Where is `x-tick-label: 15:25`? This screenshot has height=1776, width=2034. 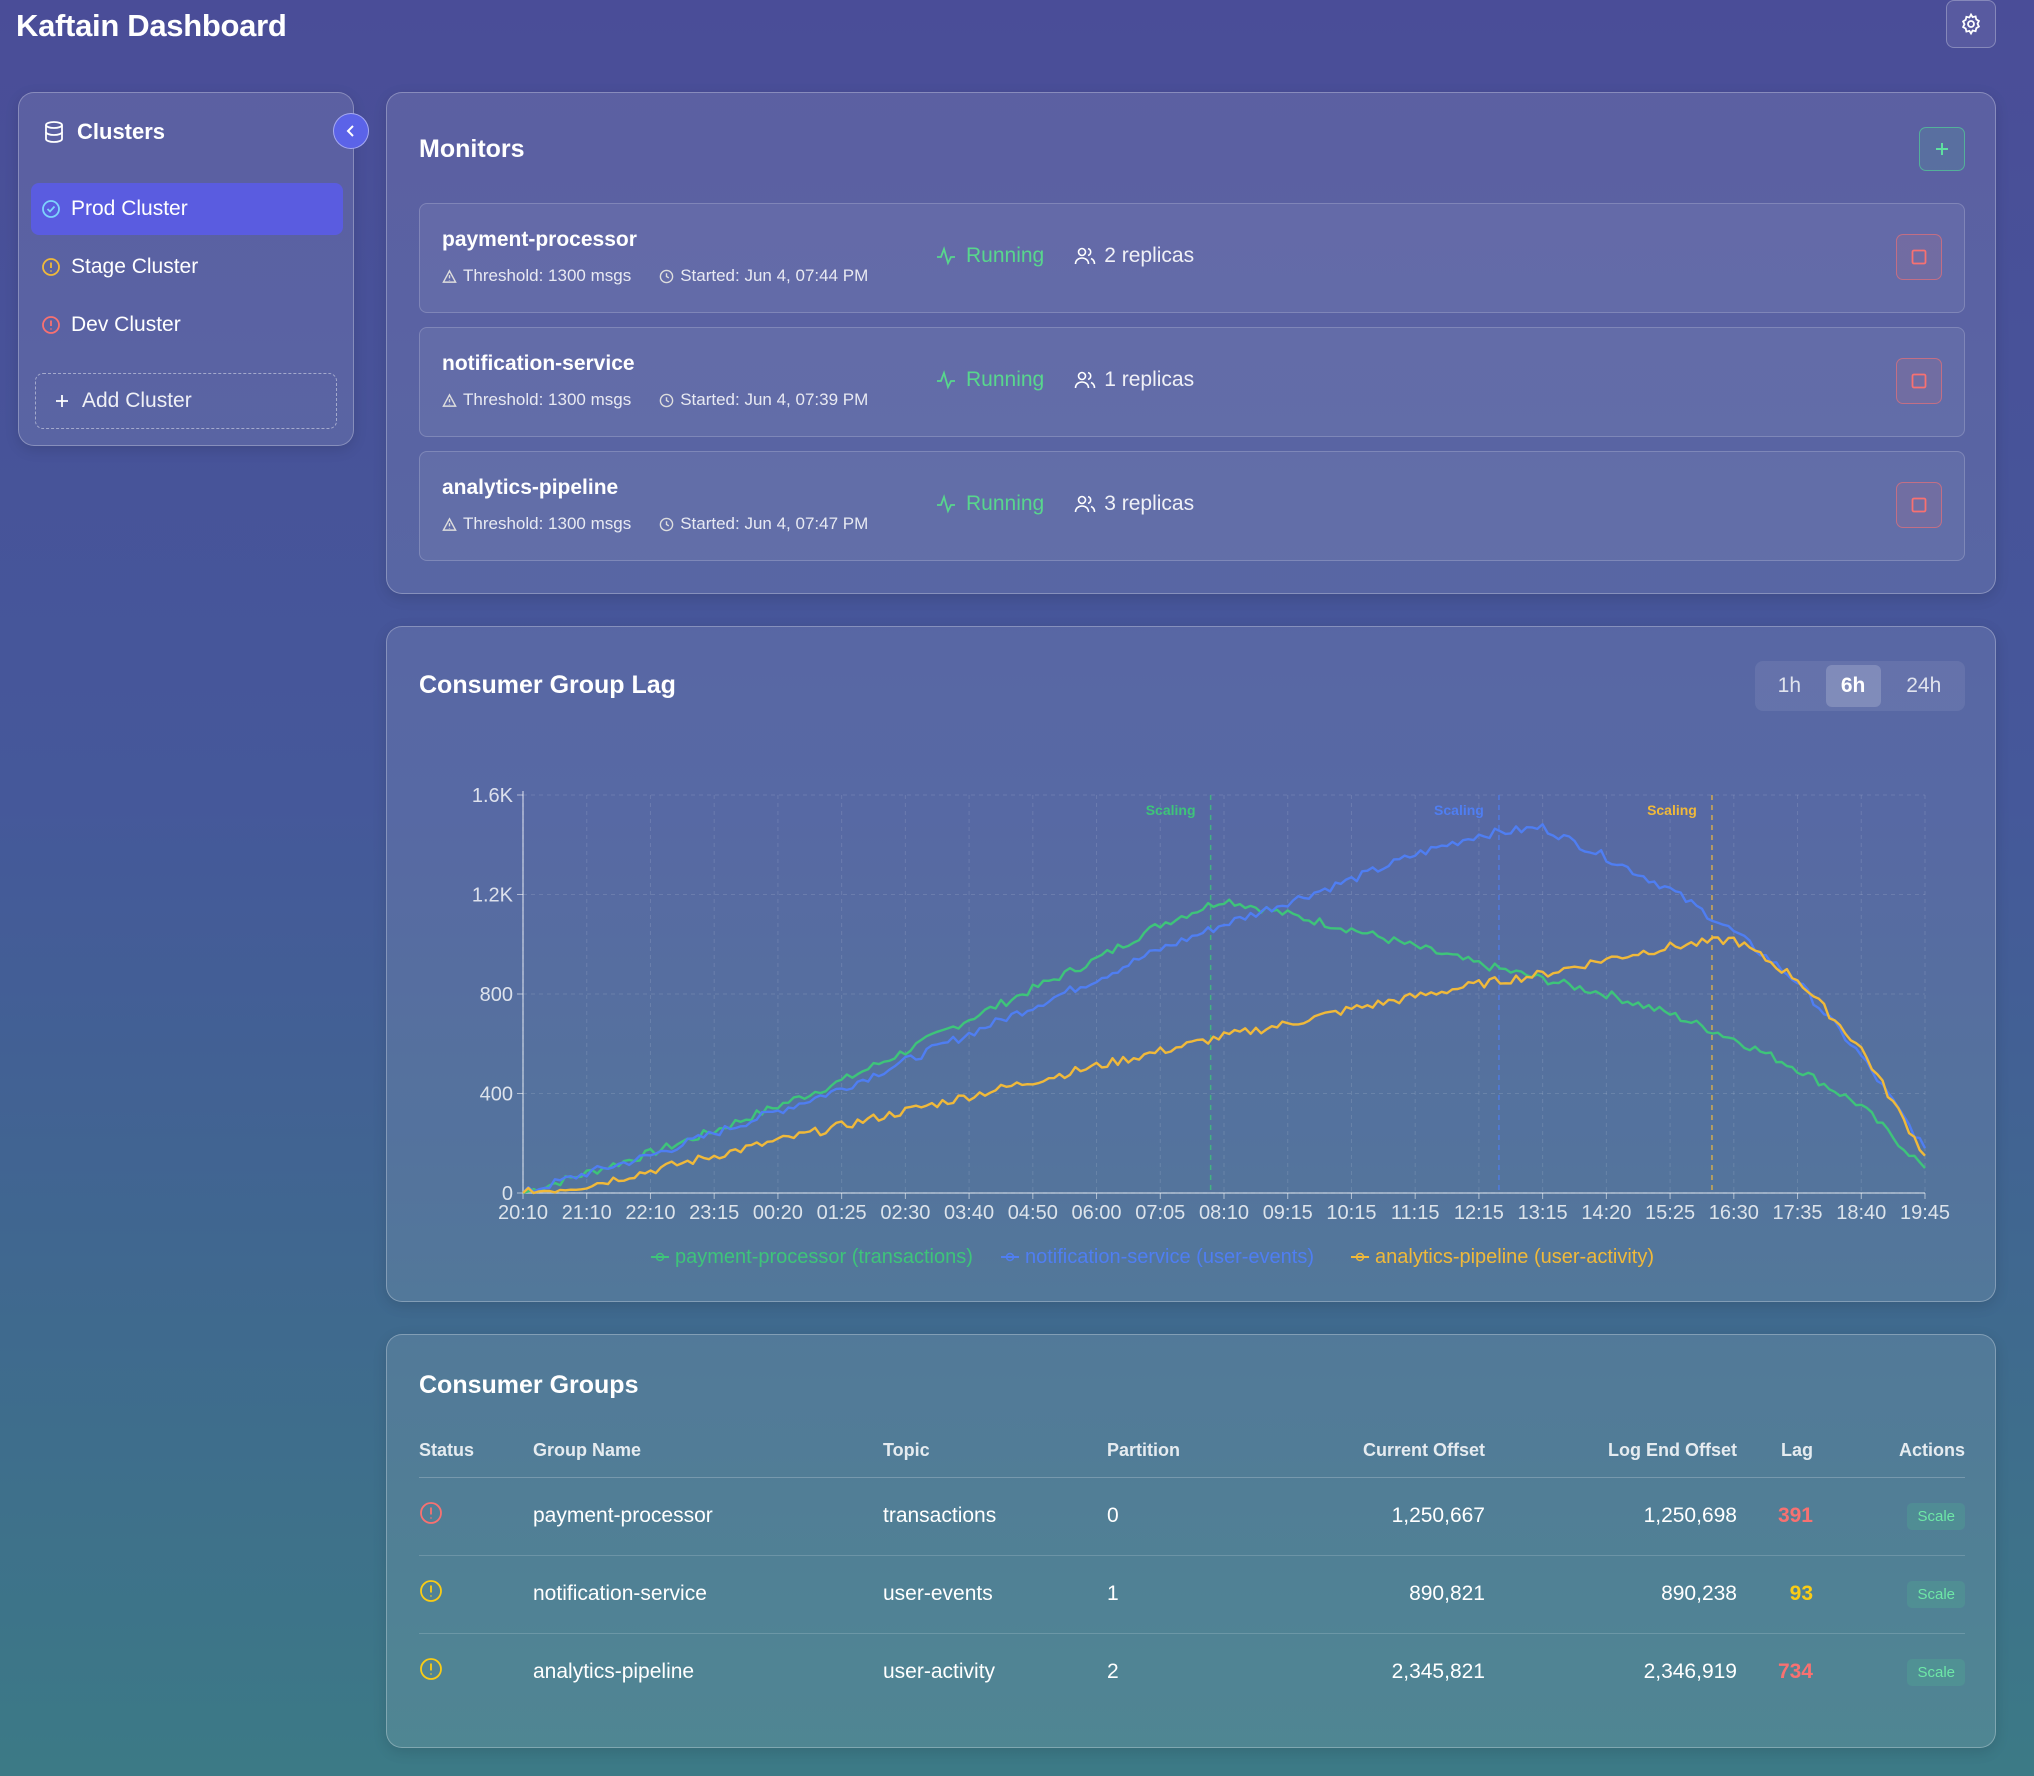
x-tick-label: 15:25 is located at coordinates (1670, 1213).